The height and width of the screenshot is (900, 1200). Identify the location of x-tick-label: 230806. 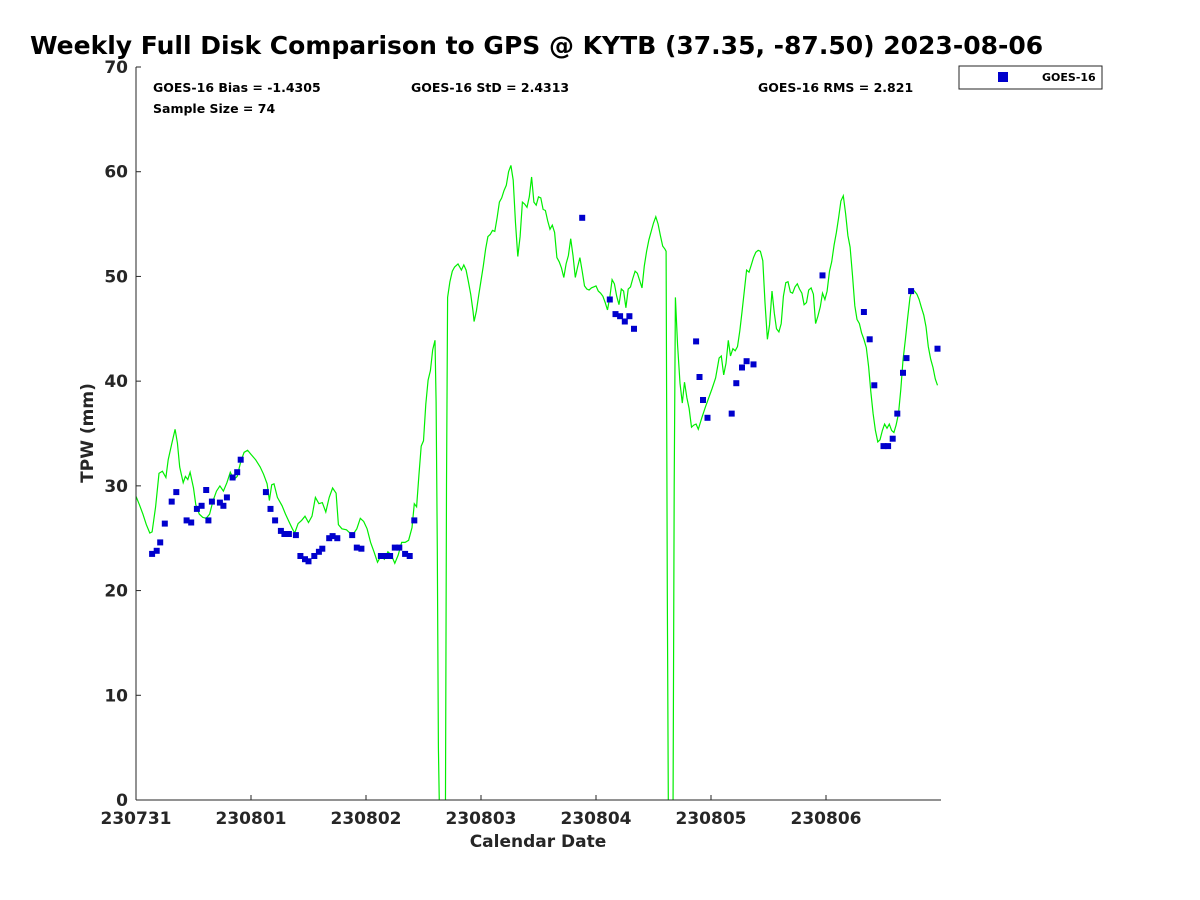
(826, 819).